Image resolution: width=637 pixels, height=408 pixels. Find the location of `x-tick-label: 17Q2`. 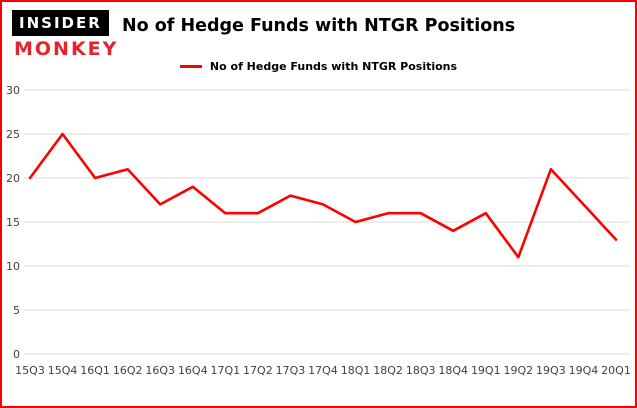

x-tick-label: 17Q2 is located at coordinates (258, 370).